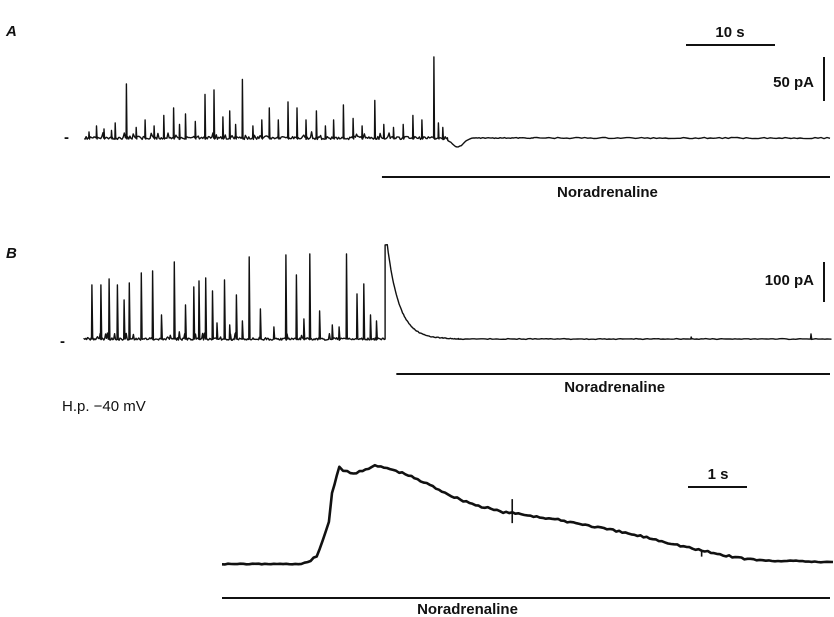  I want to click on panel-a-current-trace, so click(457, 102).